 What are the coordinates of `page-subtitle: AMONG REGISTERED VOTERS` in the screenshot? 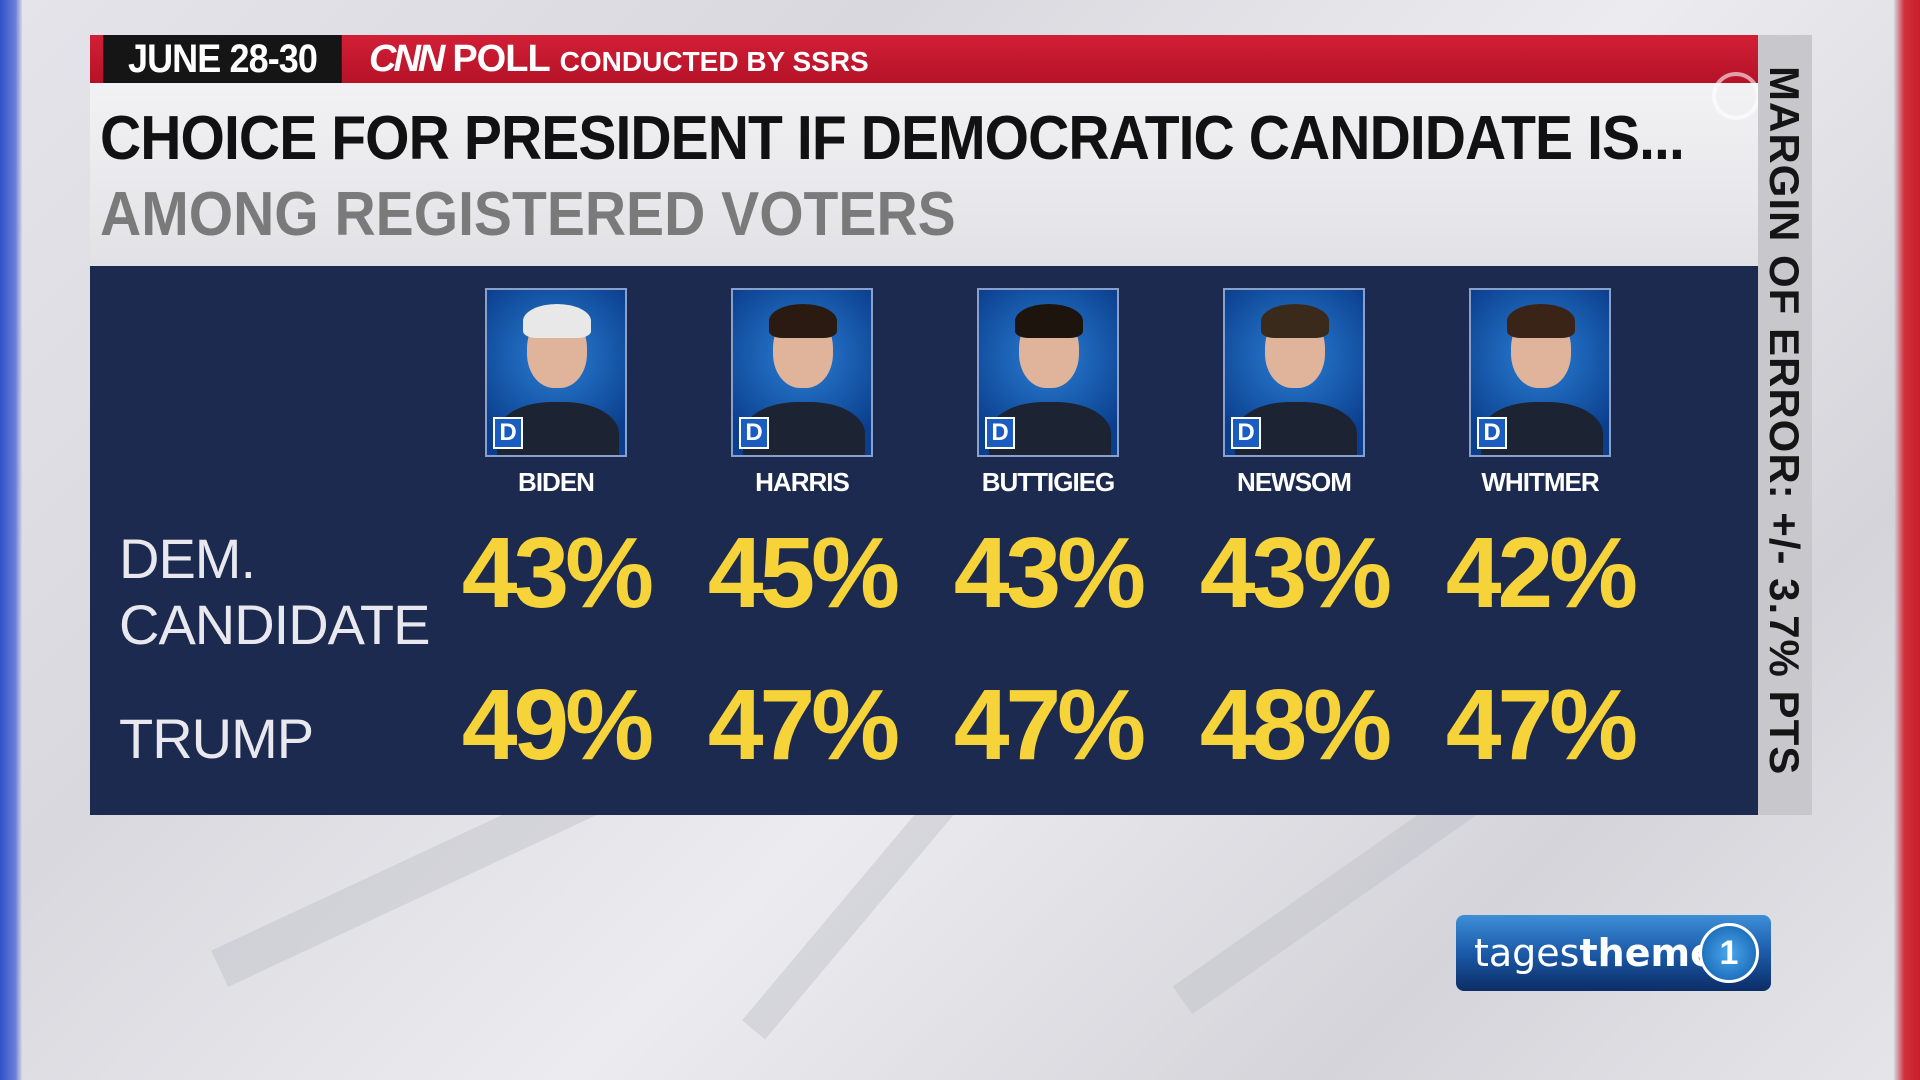 It's located at (528, 214).